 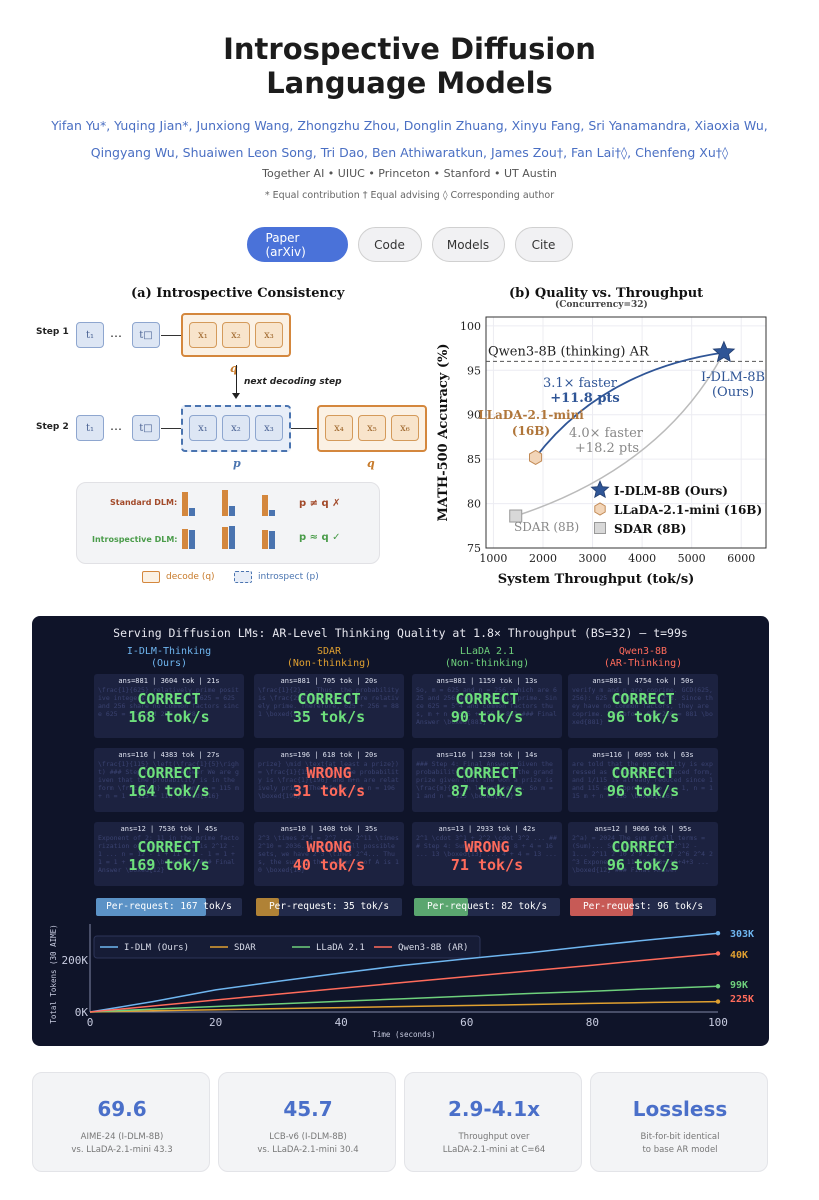 I want to click on y-tick-label: 85, so click(x=474, y=459).